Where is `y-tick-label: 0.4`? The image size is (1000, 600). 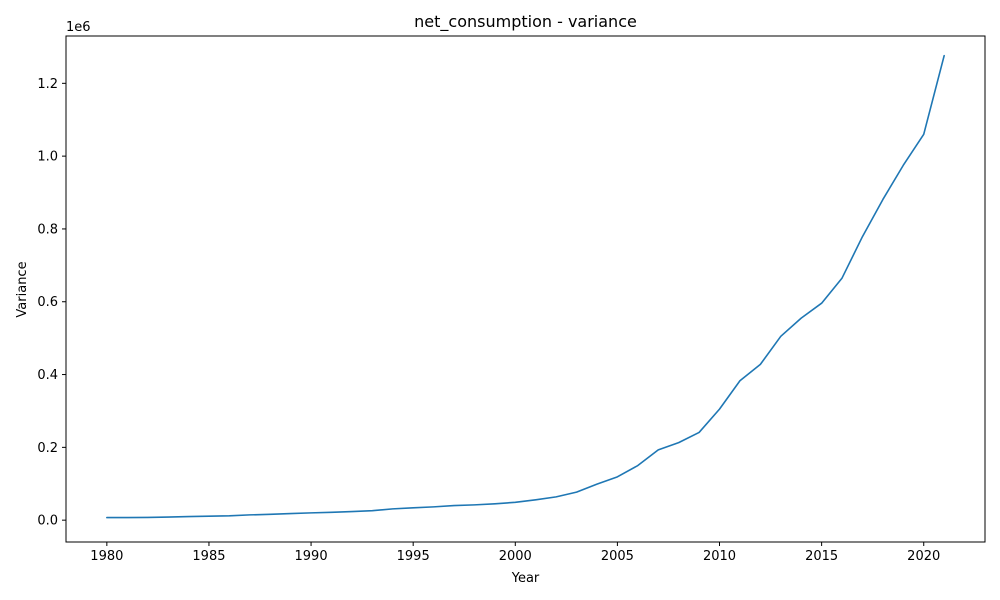 y-tick-label: 0.4 is located at coordinates (47, 375).